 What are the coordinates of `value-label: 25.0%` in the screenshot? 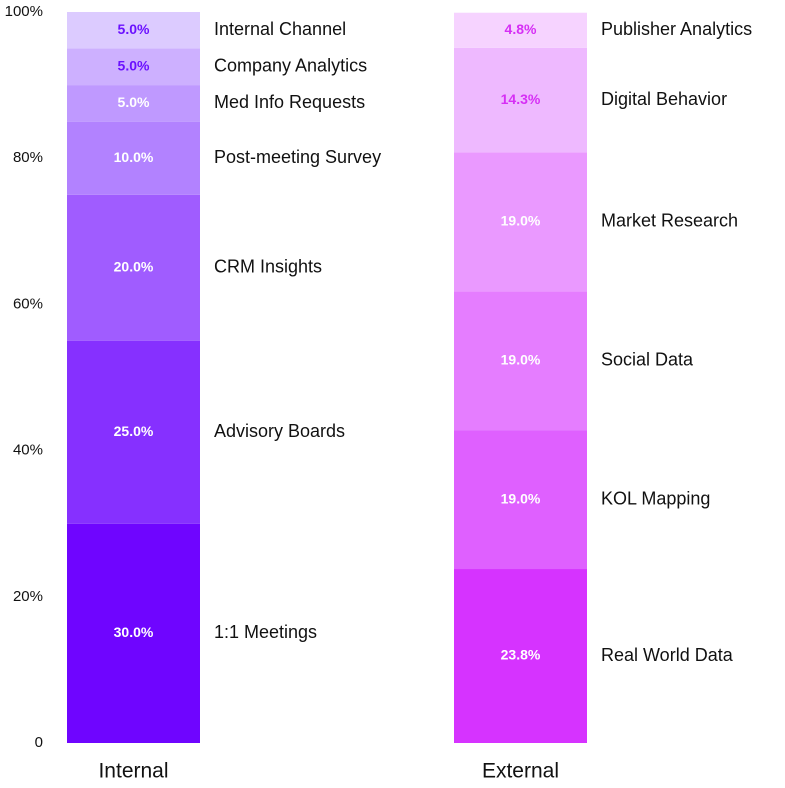 It's located at (134, 431).